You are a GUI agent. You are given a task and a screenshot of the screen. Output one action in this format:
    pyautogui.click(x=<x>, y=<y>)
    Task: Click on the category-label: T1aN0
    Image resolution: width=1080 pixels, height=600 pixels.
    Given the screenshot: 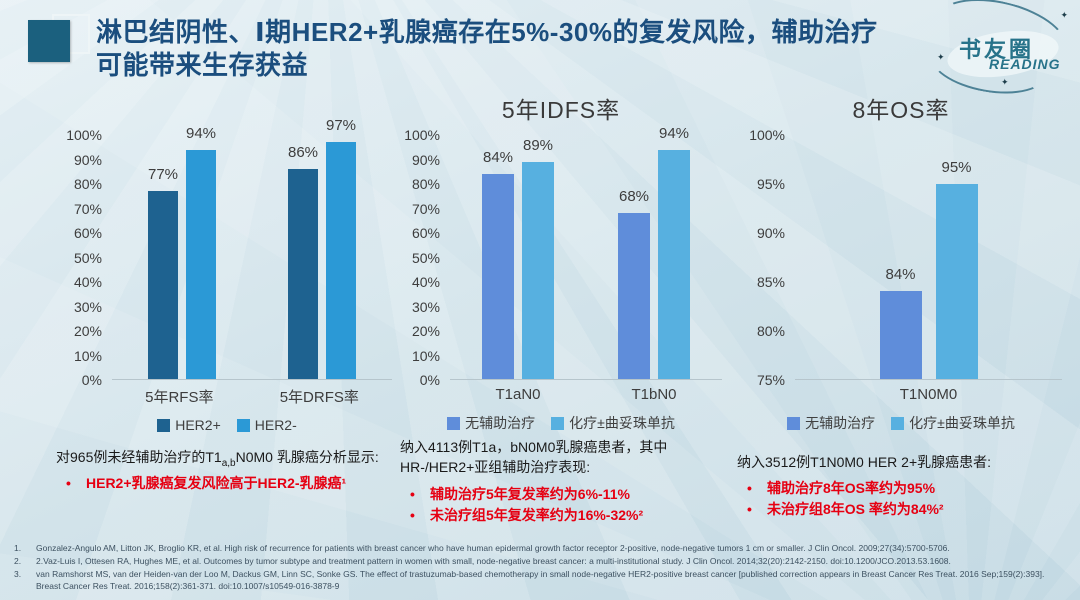 What is the action you would take?
    pyautogui.click(x=518, y=394)
    